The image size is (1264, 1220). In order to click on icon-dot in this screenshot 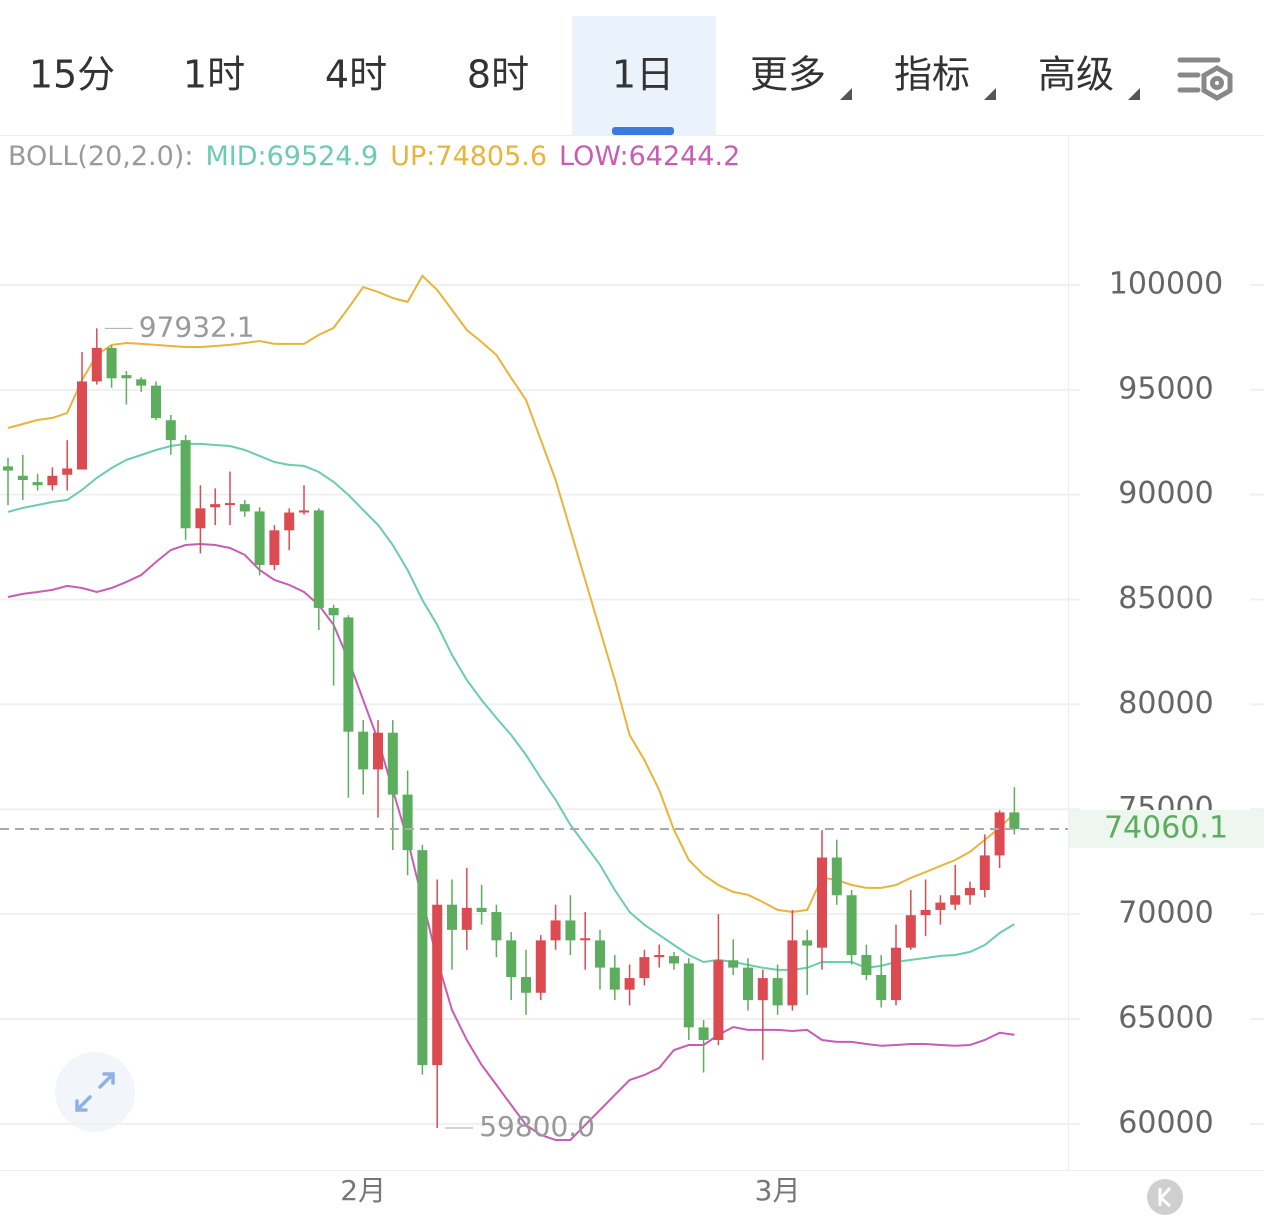, I will do `click(1217, 83)`.